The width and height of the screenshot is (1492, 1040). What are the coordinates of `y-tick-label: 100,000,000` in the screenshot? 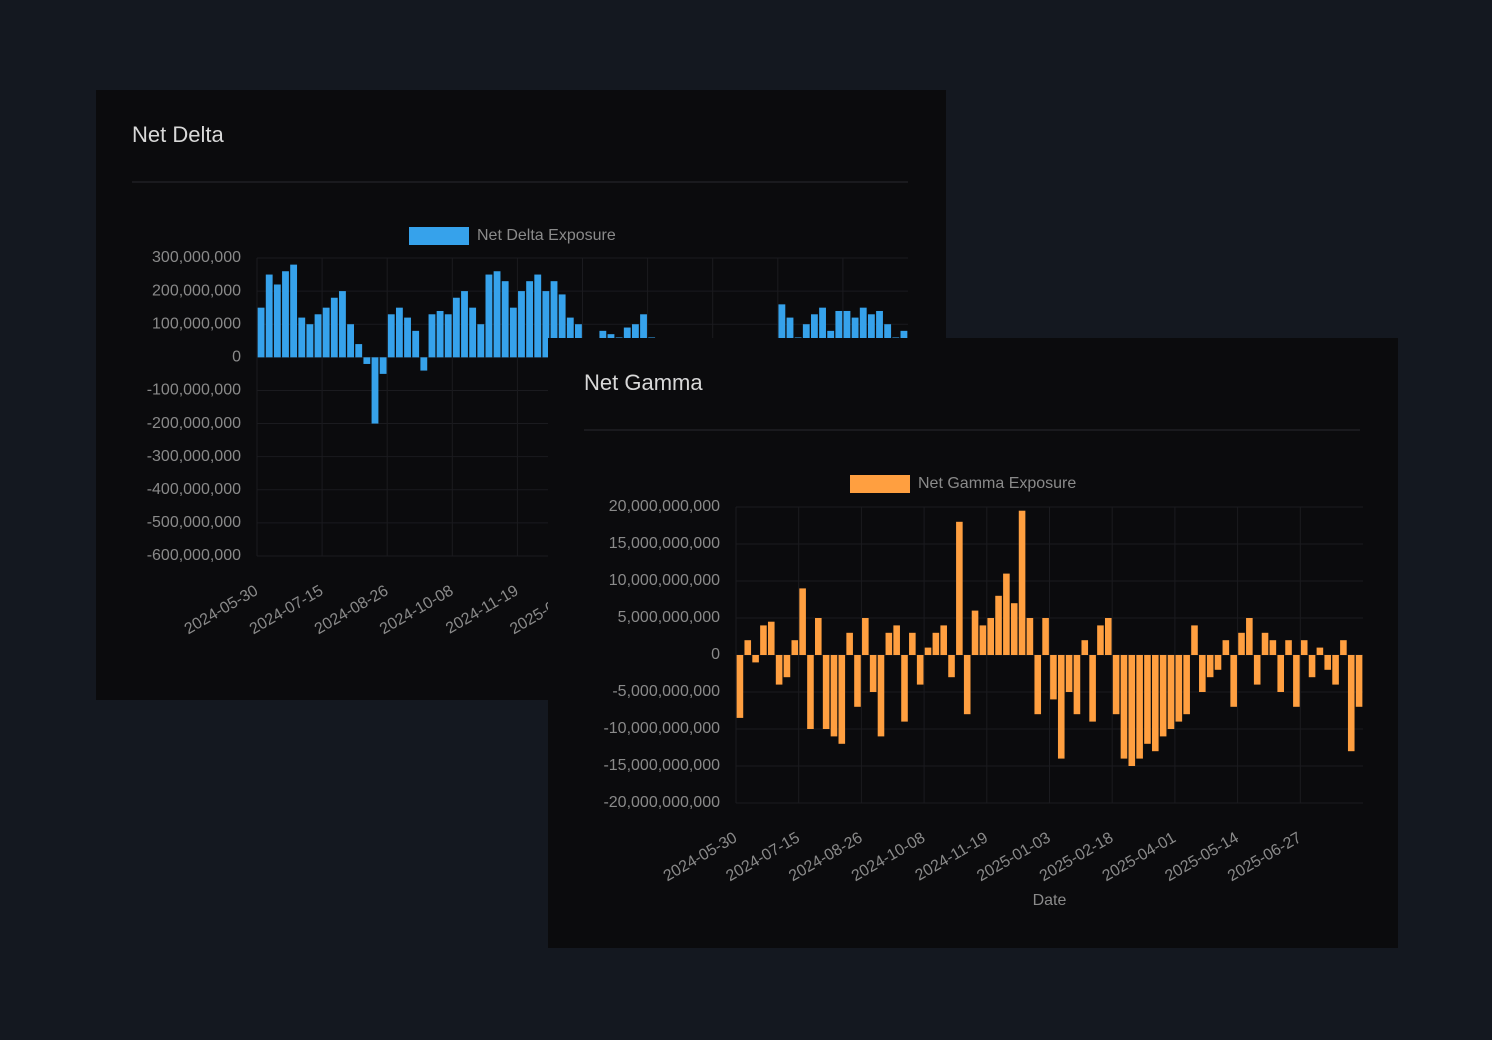 It's located at (196, 323).